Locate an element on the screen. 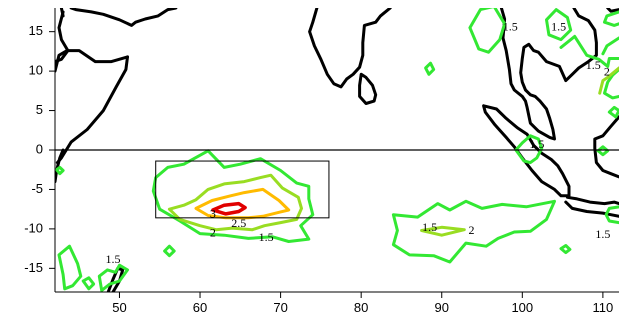 This screenshot has width=619, height=330. contour-label-8: 1.5 is located at coordinates (266, 237).